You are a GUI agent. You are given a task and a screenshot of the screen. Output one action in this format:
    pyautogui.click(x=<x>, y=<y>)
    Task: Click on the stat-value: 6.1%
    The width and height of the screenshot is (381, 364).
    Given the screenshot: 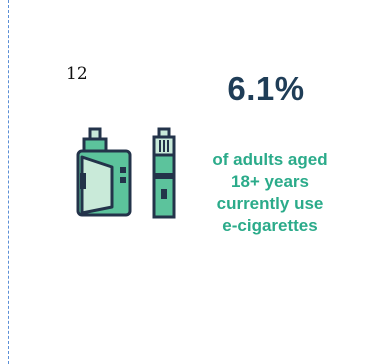 What is the action you would take?
    pyautogui.click(x=266, y=88)
    